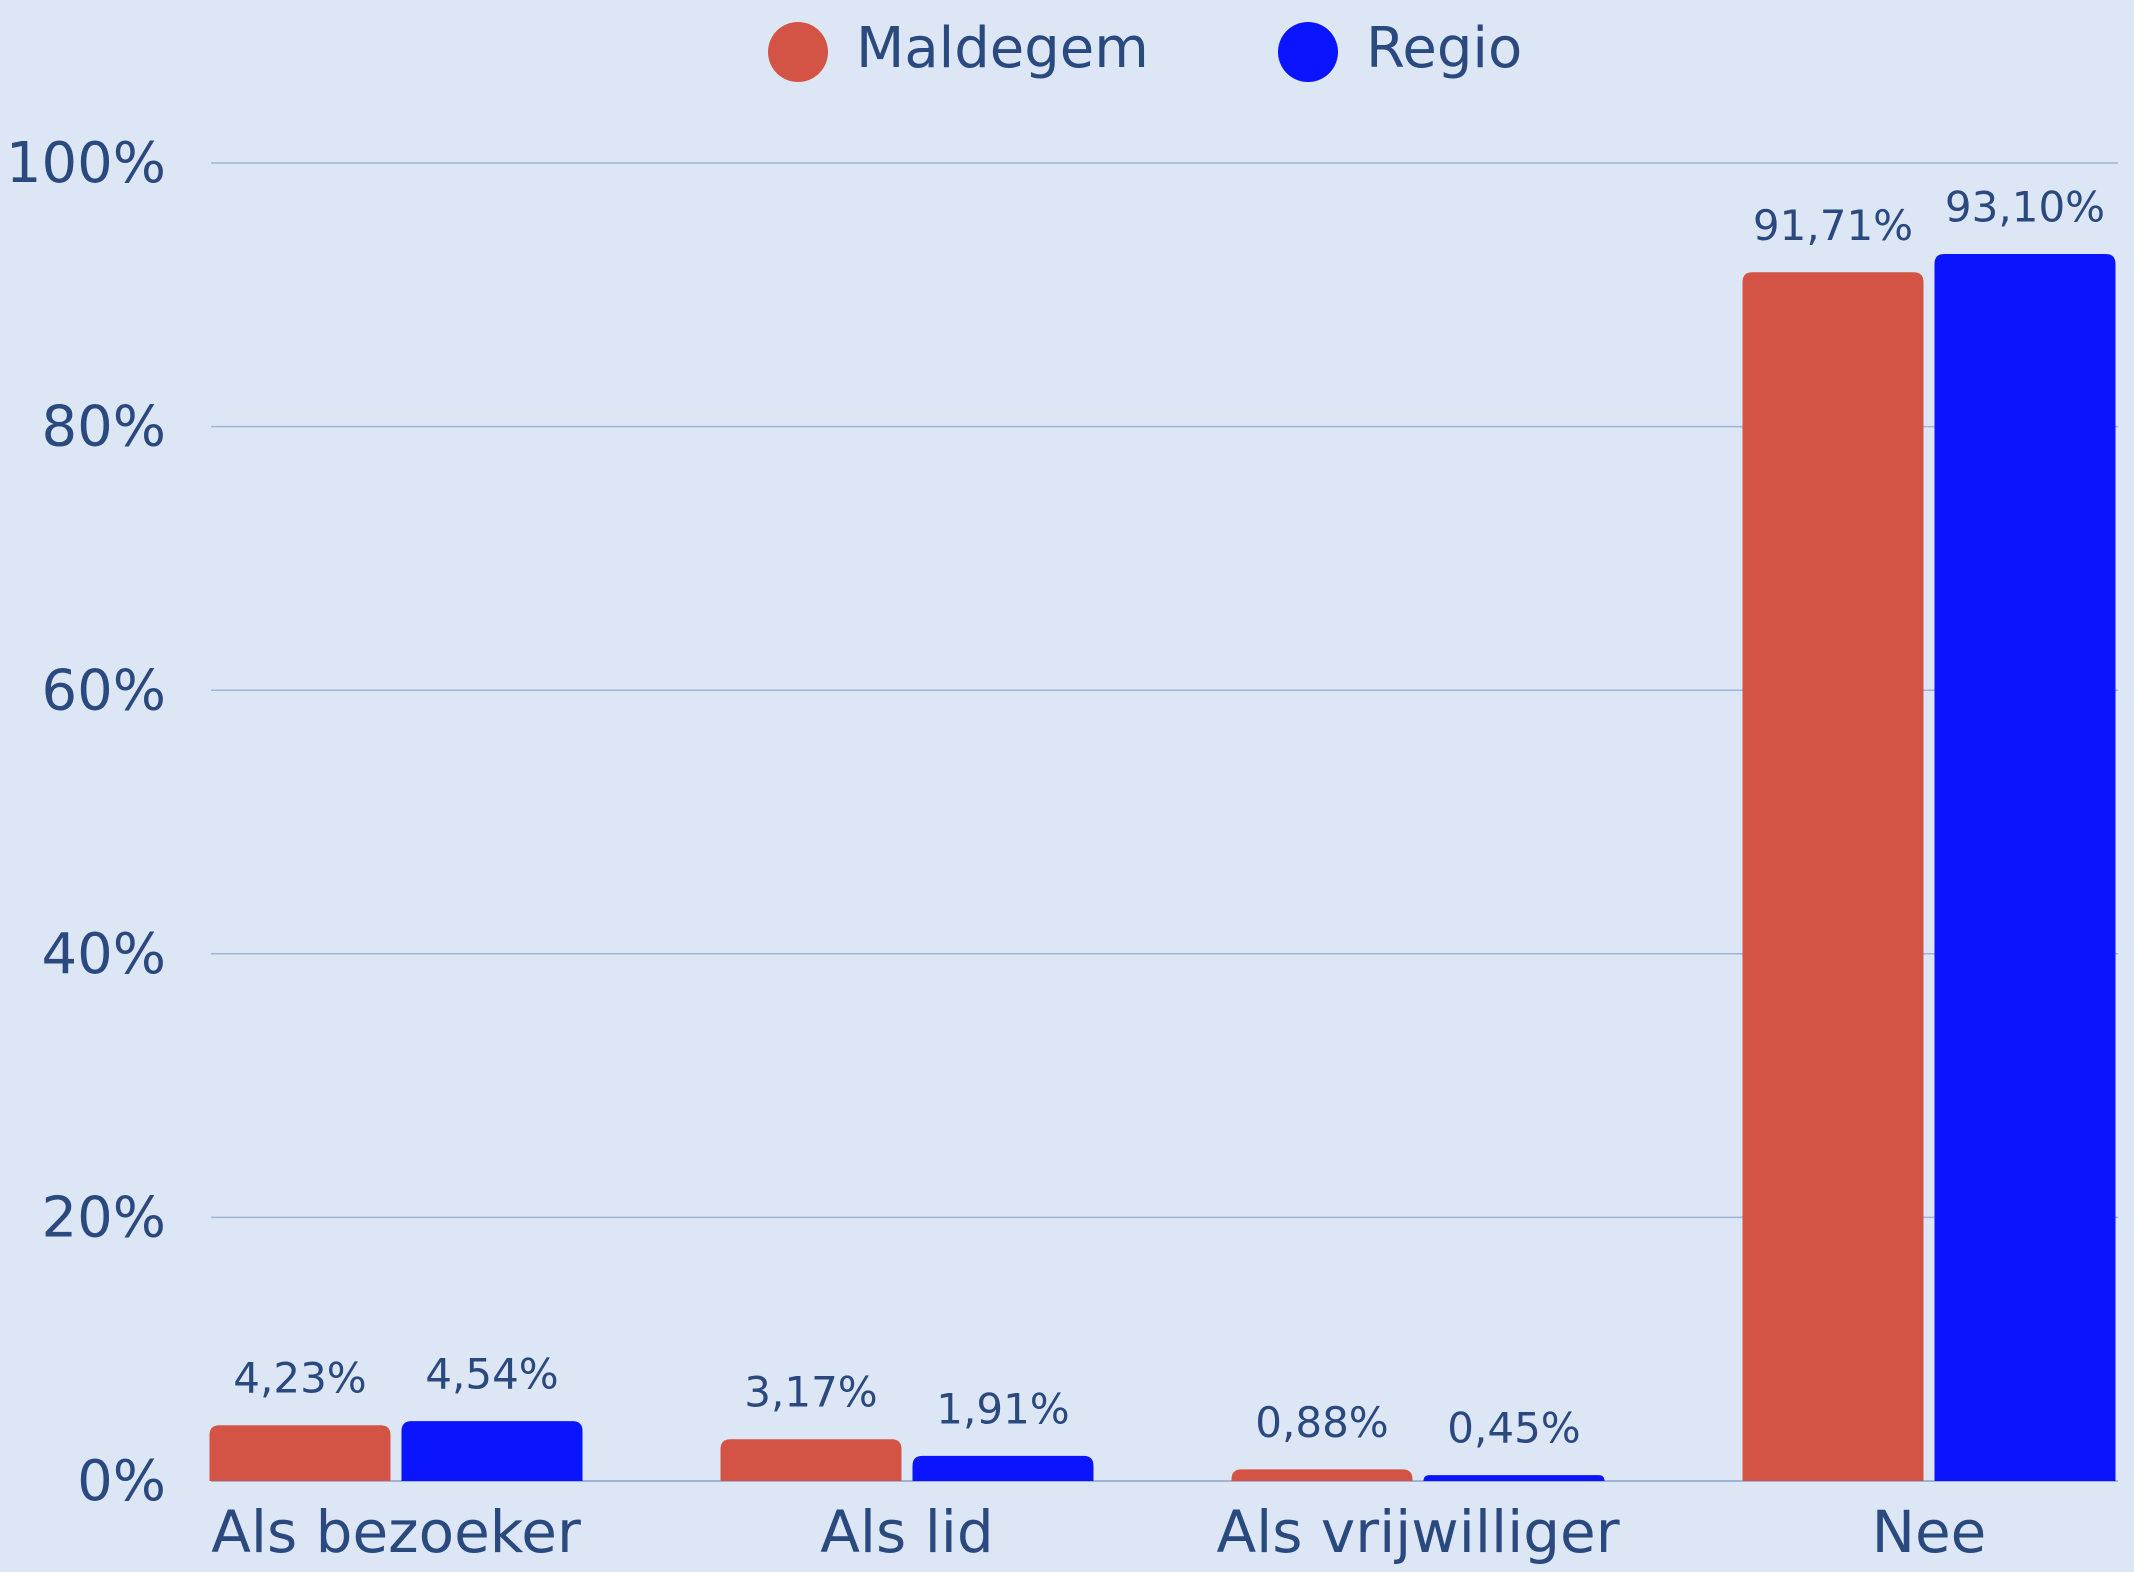  I want to click on value-label: 0,45%, so click(1513, 1428).